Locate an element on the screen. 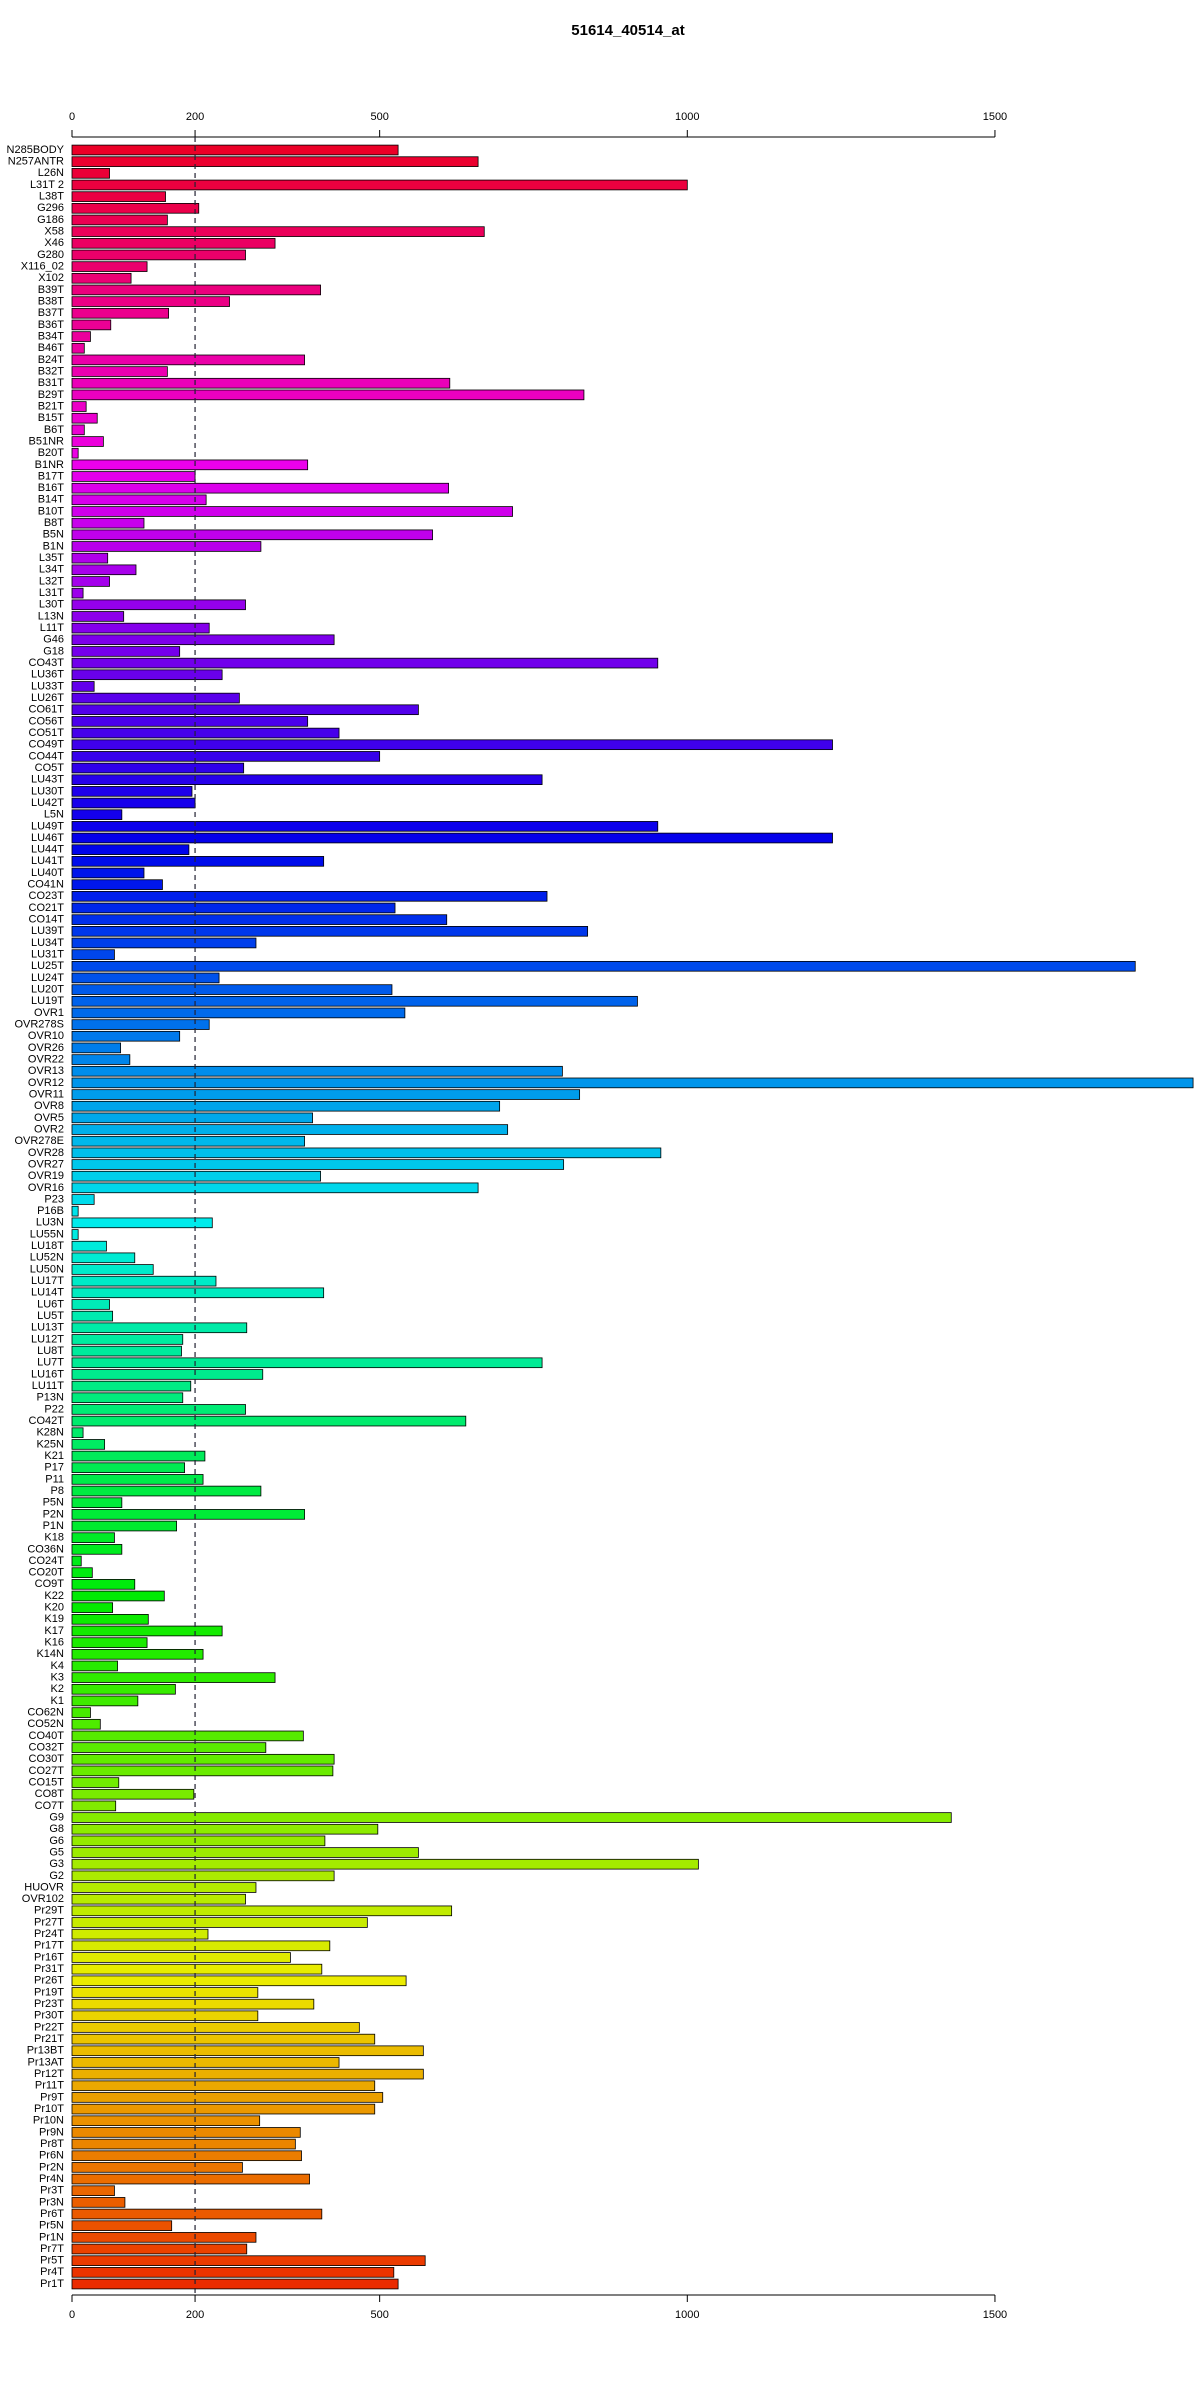 This screenshot has height=2400, width=1200. y-tick-label: K18 is located at coordinates (54, 1538).